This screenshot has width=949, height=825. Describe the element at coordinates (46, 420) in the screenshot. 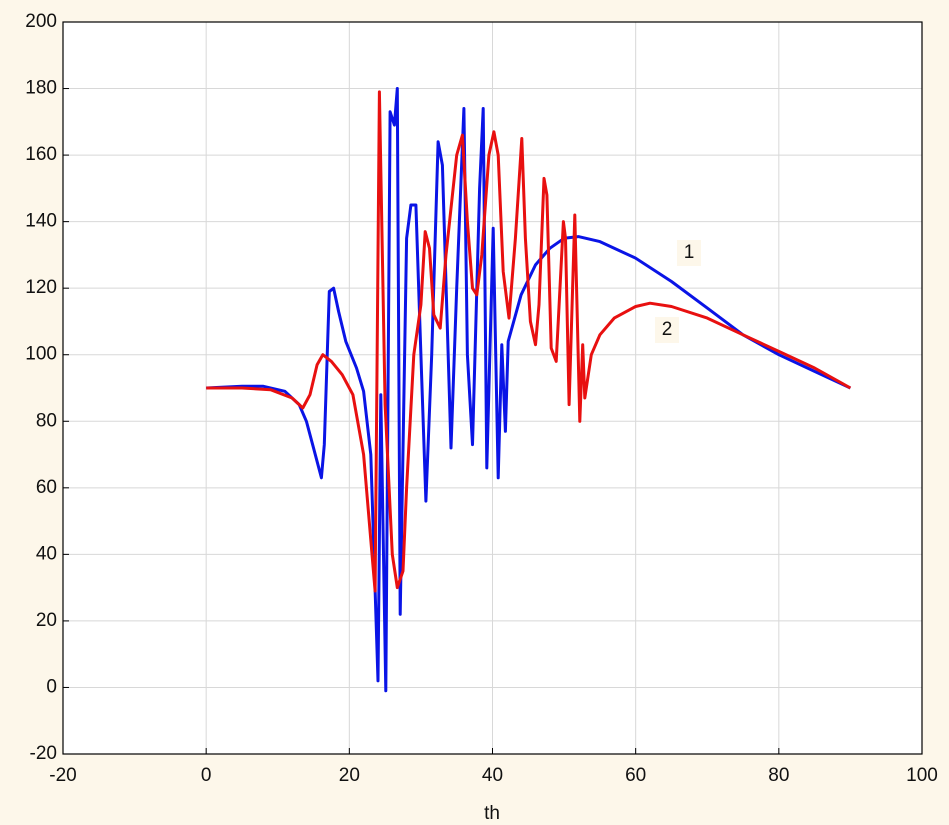

I see `y-tick-label: 80` at that location.